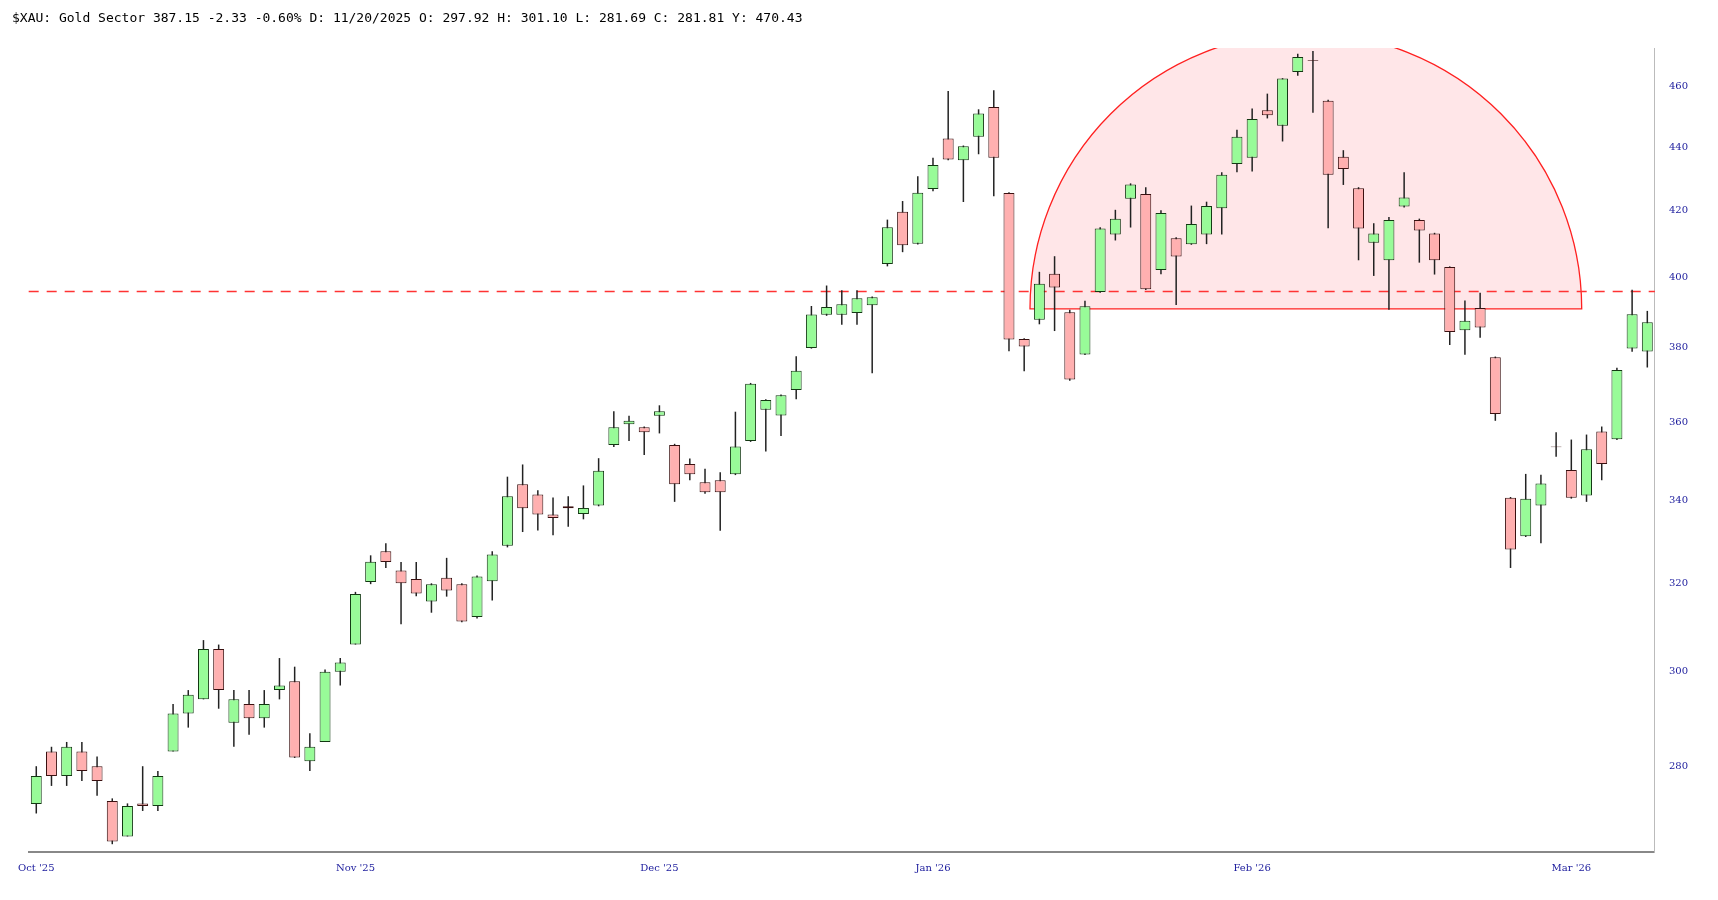 Image resolution: width=1718 pixels, height=900 pixels. What do you see at coordinates (1571, 867) in the screenshot?
I see `x-tick-label: Mar '26` at bounding box center [1571, 867].